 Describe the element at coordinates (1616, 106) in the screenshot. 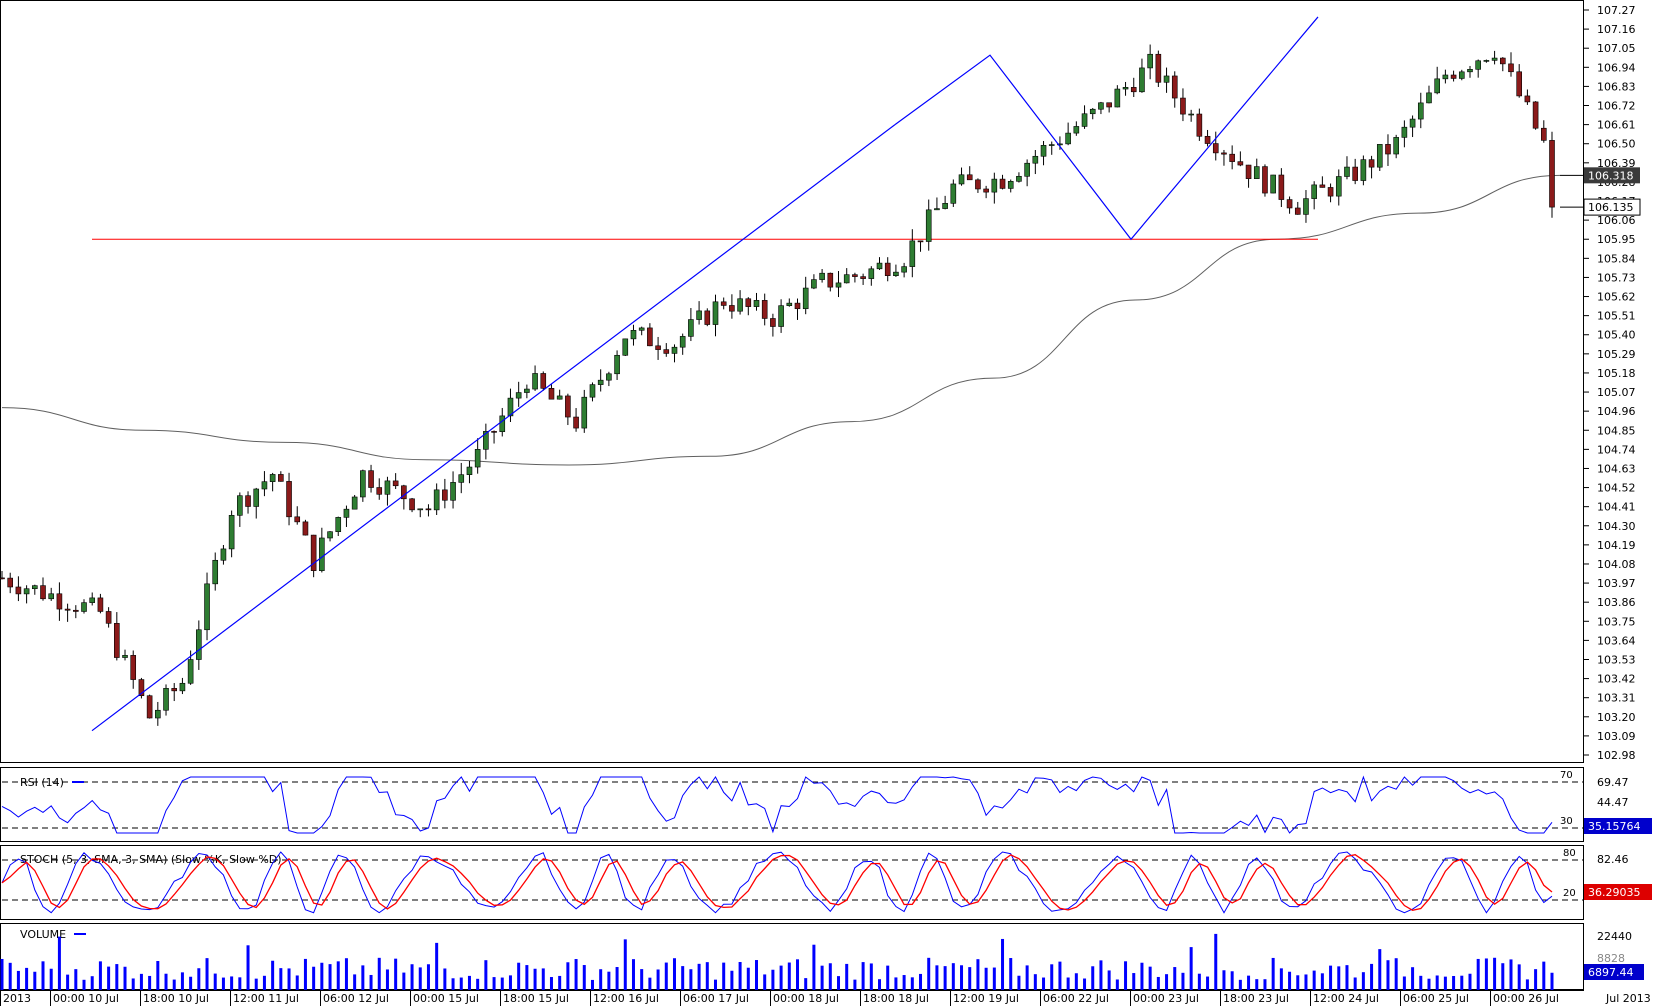

I see `price-tick-label: 106.72` at that location.